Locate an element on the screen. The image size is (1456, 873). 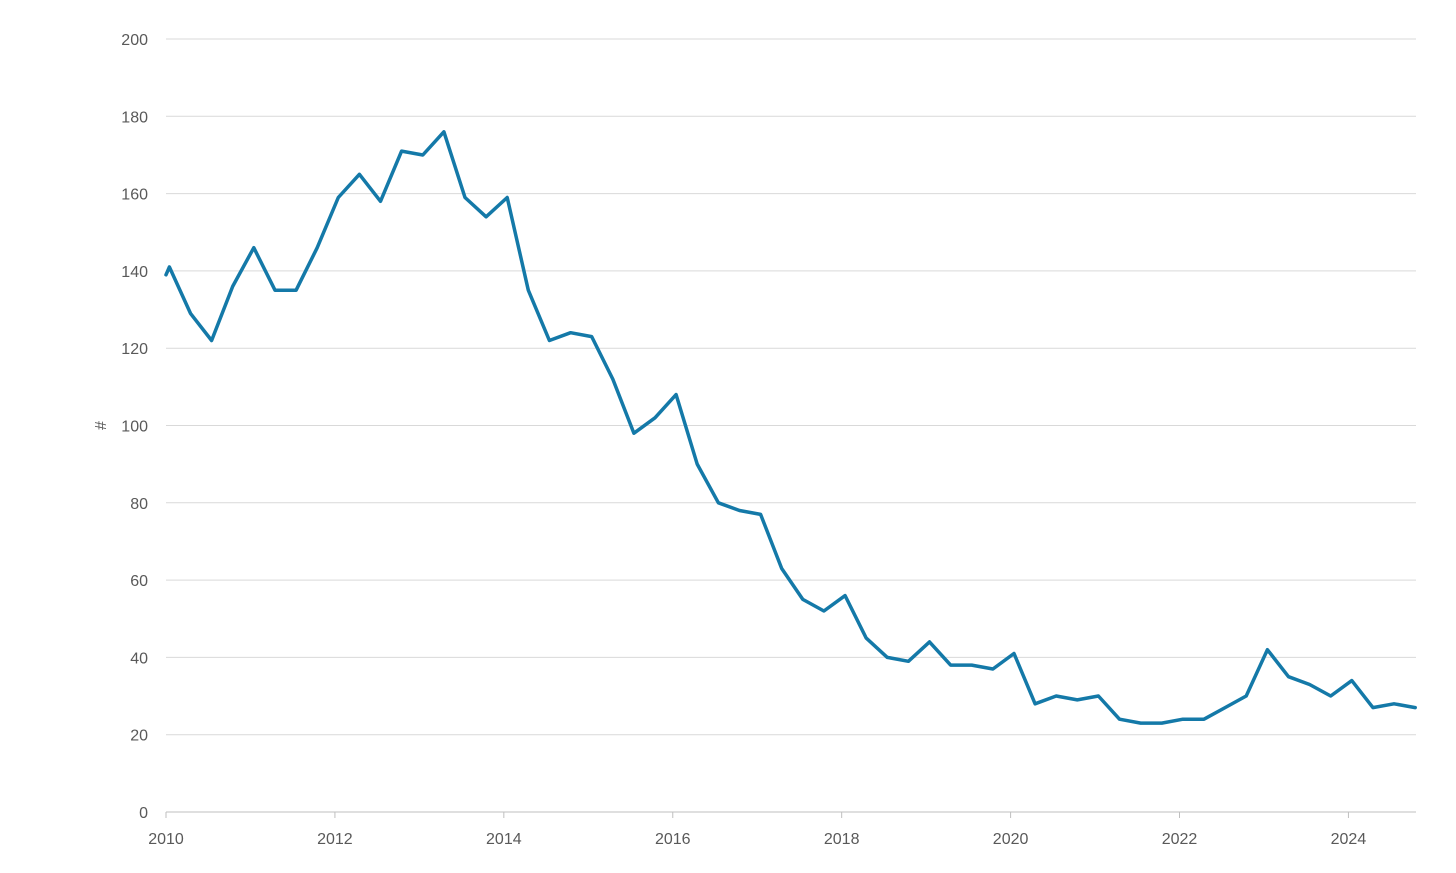
x-tick-label-2022: 2022 is located at coordinates (1180, 839).